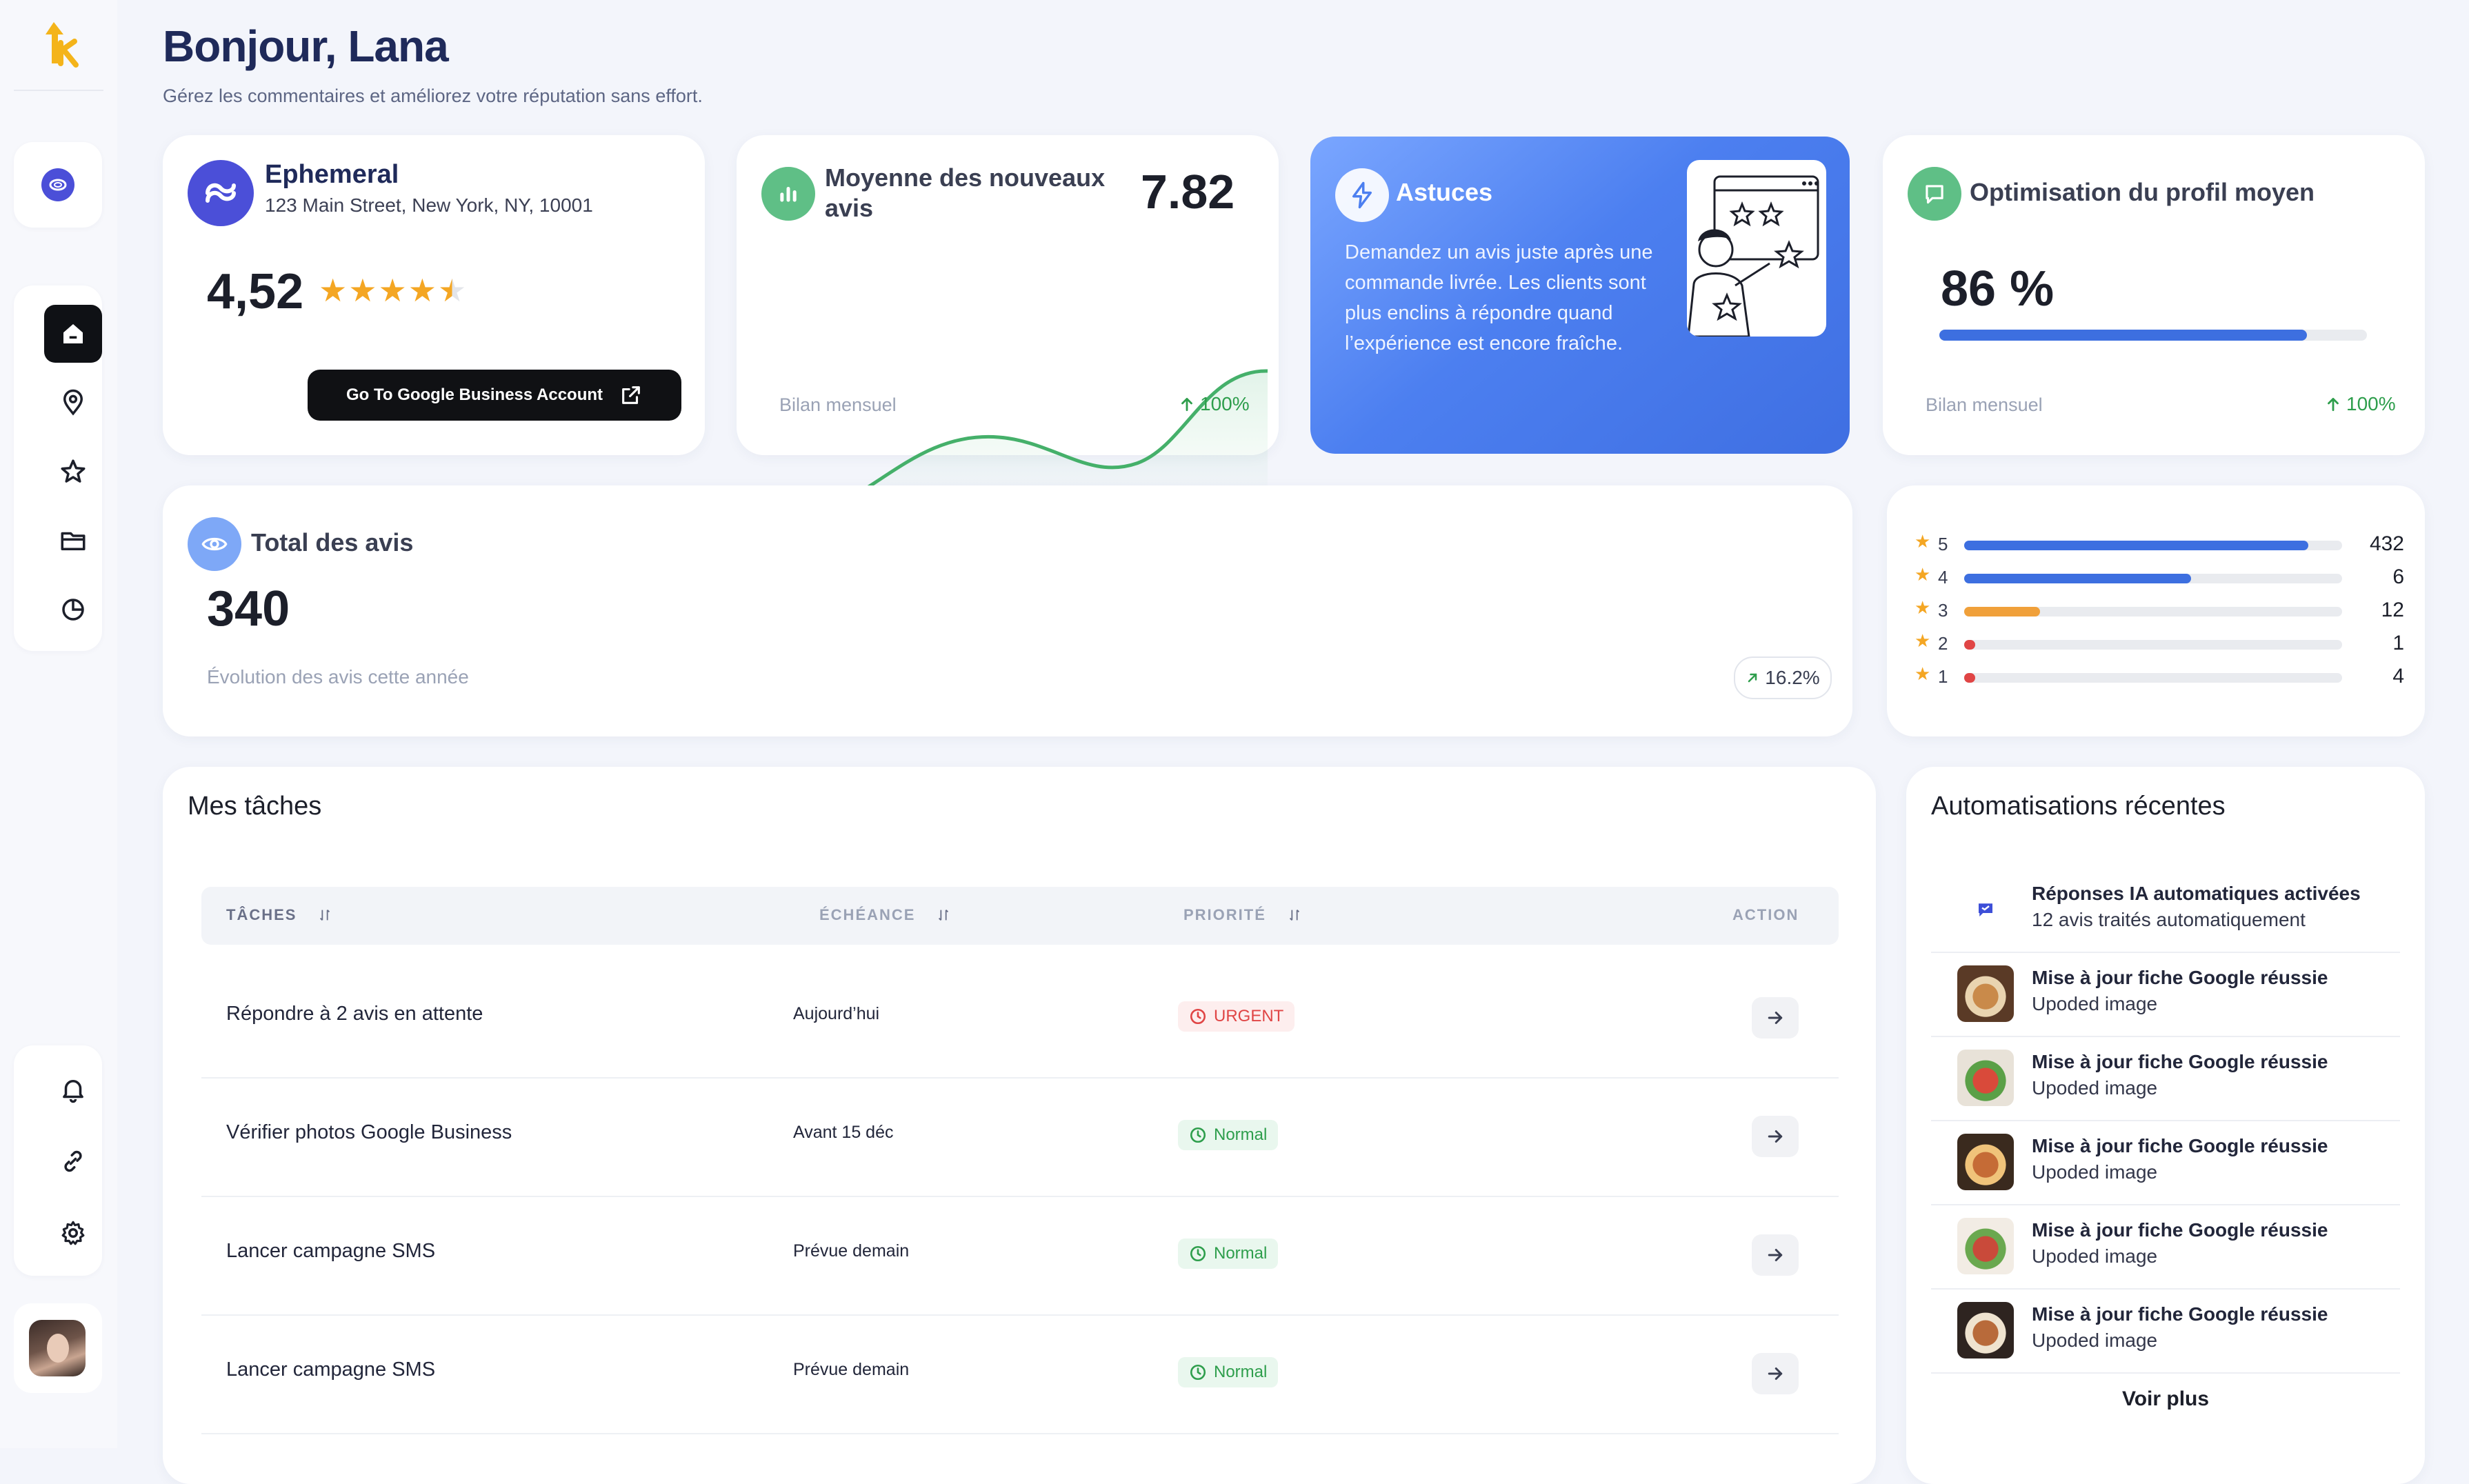 Image resolution: width=2469 pixels, height=1484 pixels. What do you see at coordinates (836, 1013) in the screenshot?
I see `task-due: Aujourd’hui` at bounding box center [836, 1013].